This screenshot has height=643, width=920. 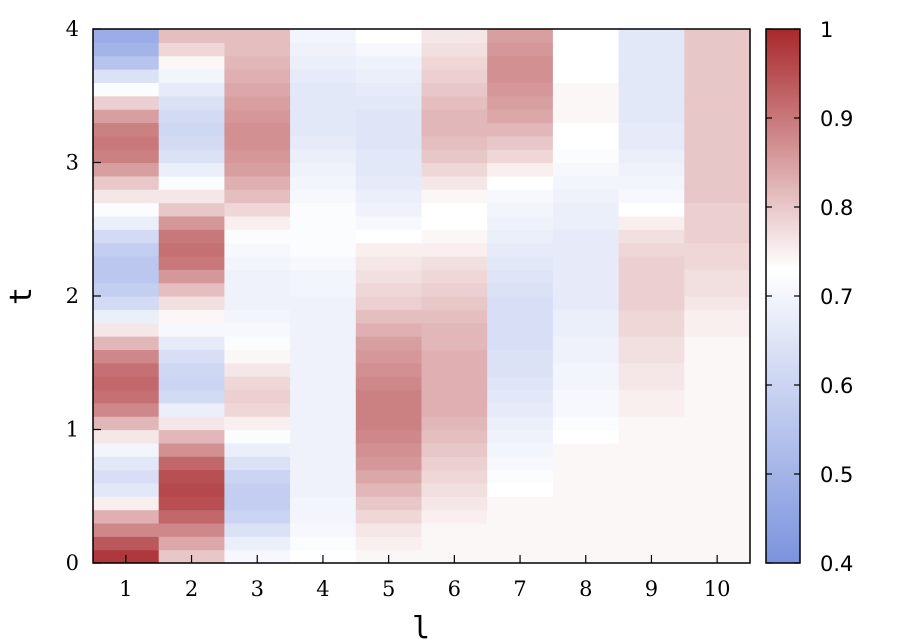 What do you see at coordinates (454, 589) in the screenshot?
I see `x-tick-label: 6` at bounding box center [454, 589].